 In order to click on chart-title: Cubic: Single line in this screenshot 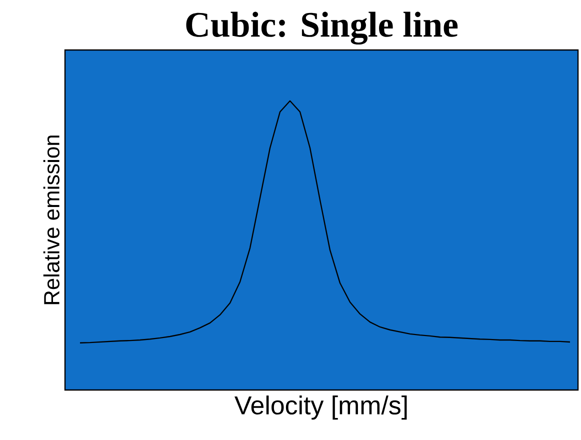, I will do `click(322, 28)`.